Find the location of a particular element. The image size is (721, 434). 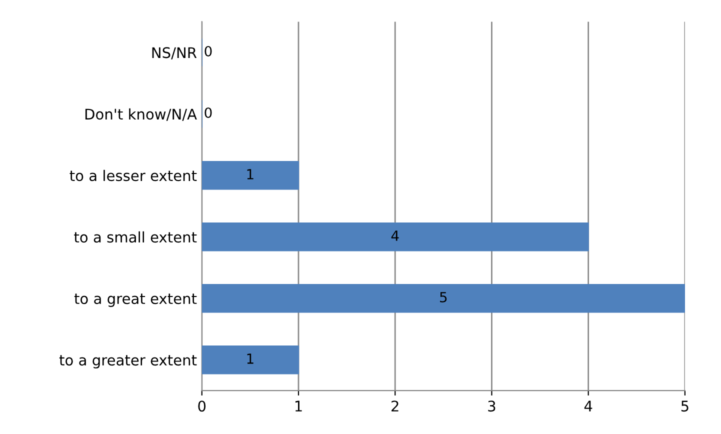

data-label: 4 is located at coordinates (395, 235).